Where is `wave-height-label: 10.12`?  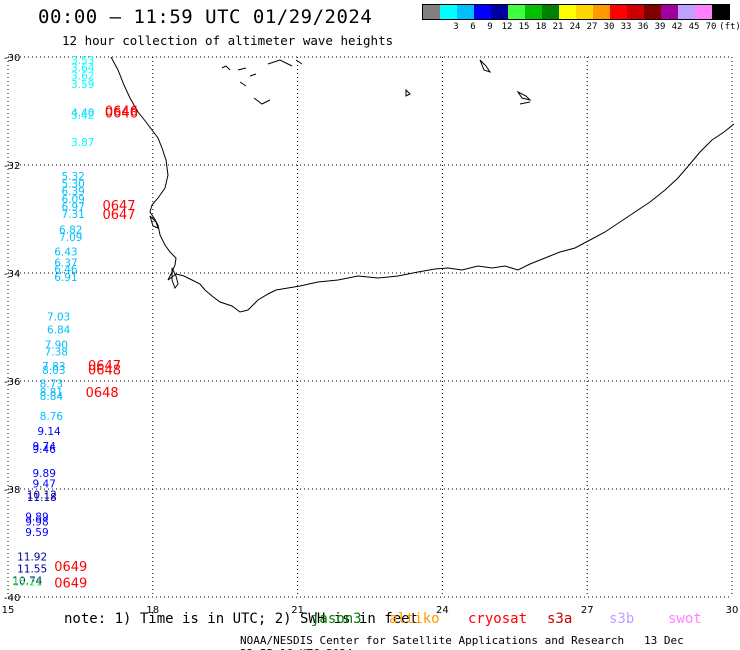 wave-height-label: 10.12 is located at coordinates (42, 496).